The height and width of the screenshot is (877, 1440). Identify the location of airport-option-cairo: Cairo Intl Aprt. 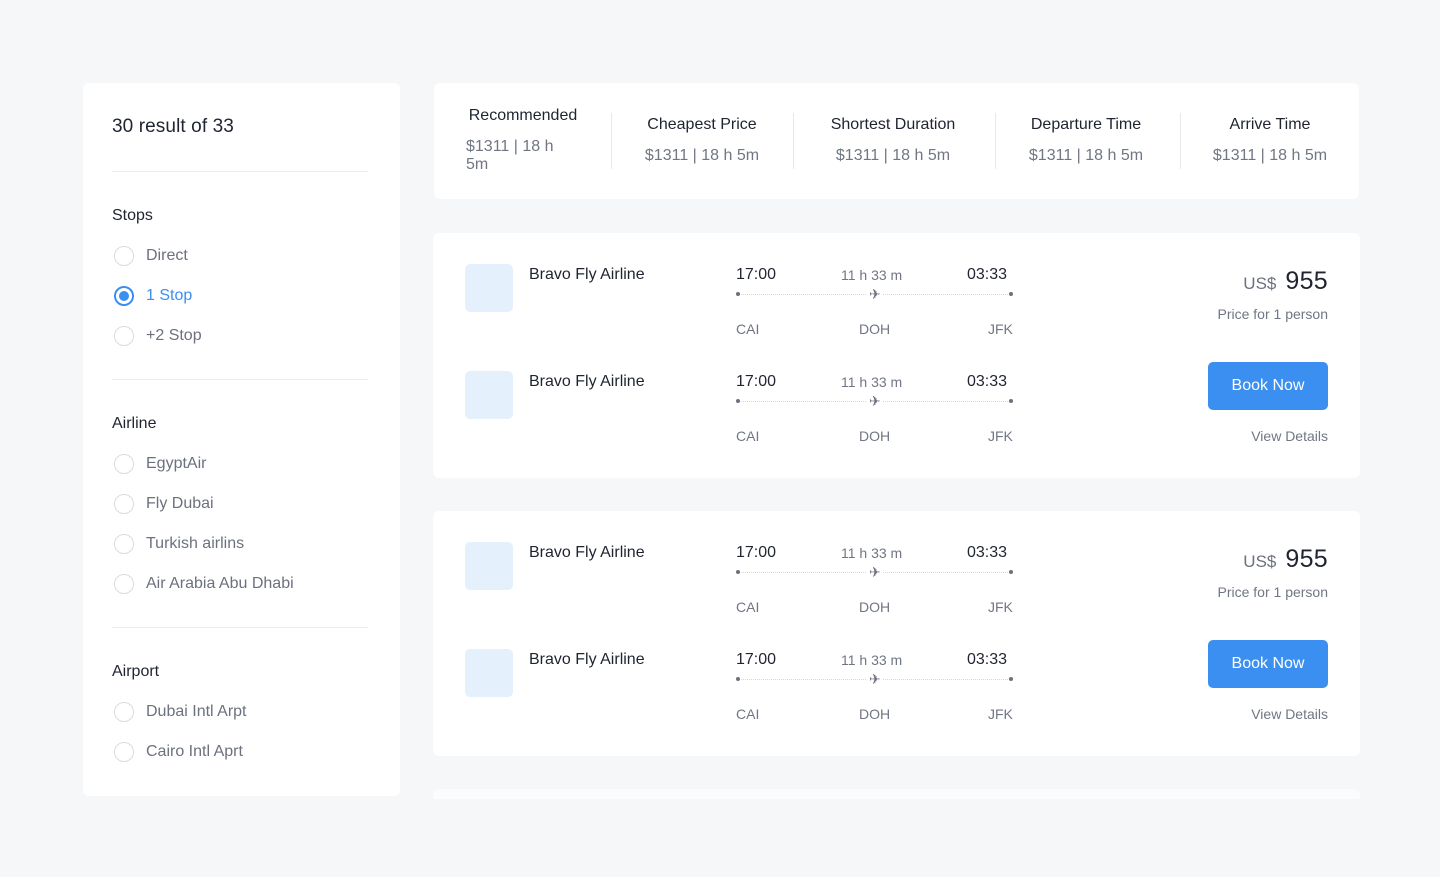
(178, 752).